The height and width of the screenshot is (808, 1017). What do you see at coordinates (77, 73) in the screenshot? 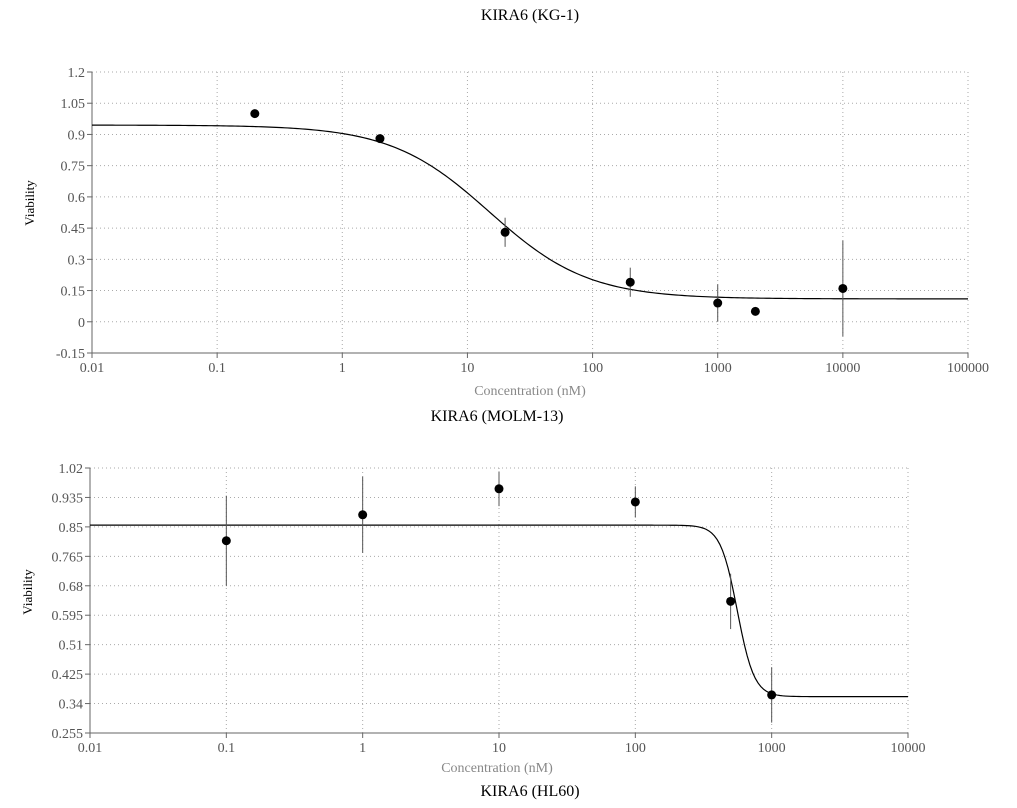
I see `y-tick-label: 1.2` at bounding box center [77, 73].